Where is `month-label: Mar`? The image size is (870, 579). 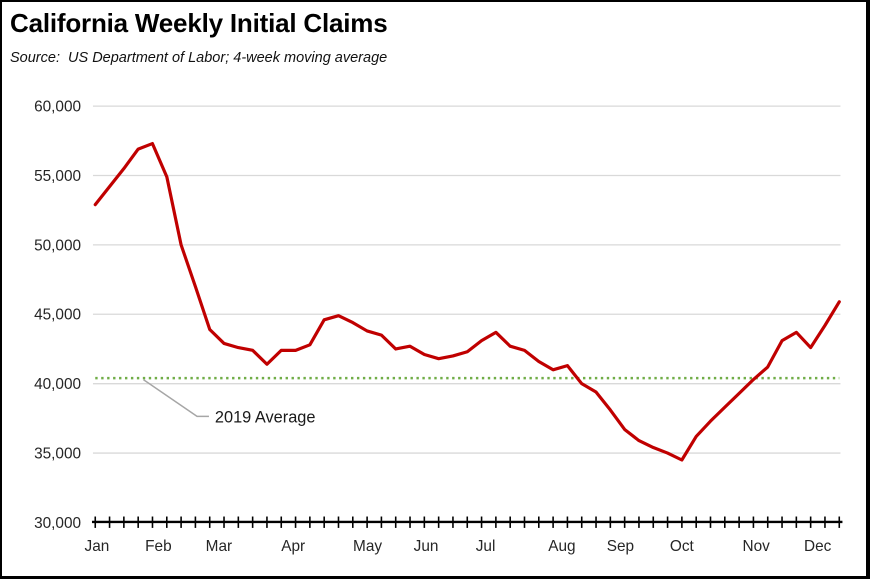 month-label: Mar is located at coordinates (219, 546).